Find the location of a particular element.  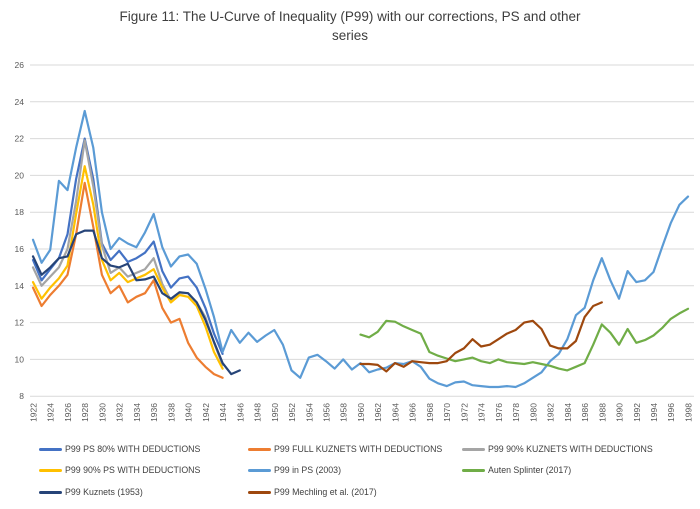

x-tick-label: 1924 is located at coordinates (51, 412).